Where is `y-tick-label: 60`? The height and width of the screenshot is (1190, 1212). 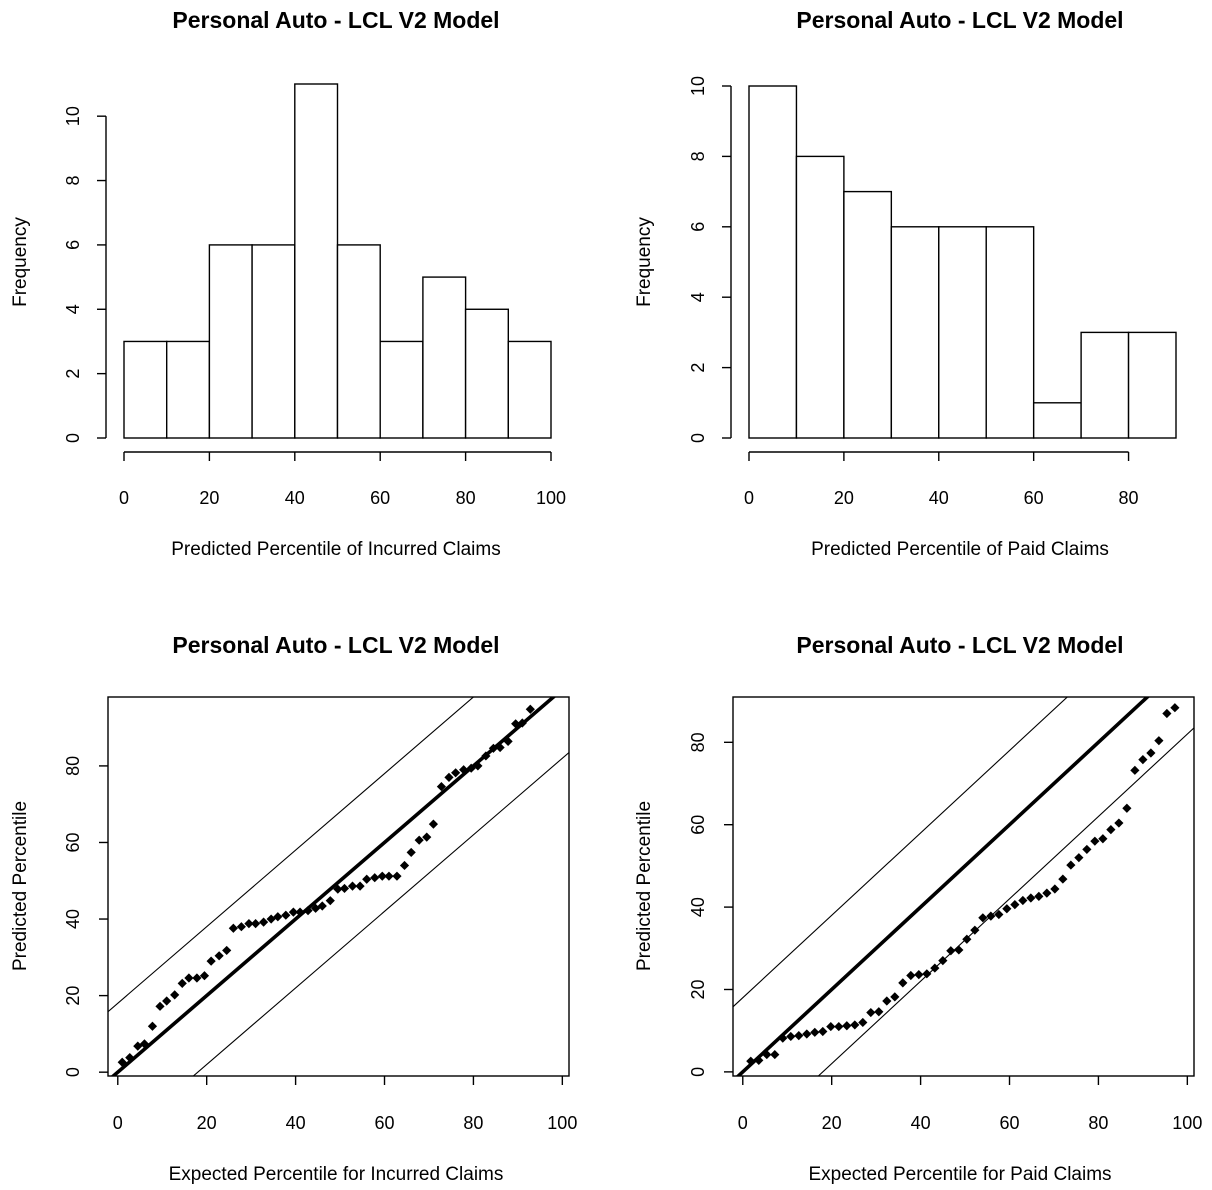 y-tick-label: 60 is located at coordinates (698, 825).